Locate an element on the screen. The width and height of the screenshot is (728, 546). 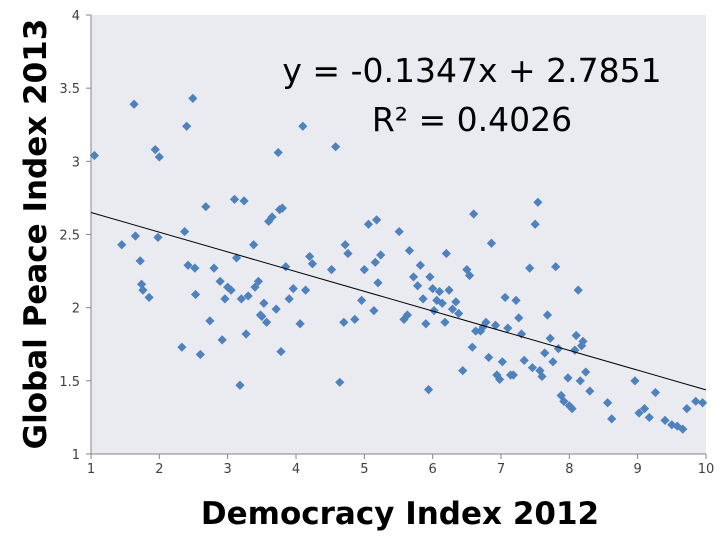
x-tick-label: 4 is located at coordinates (296, 469).